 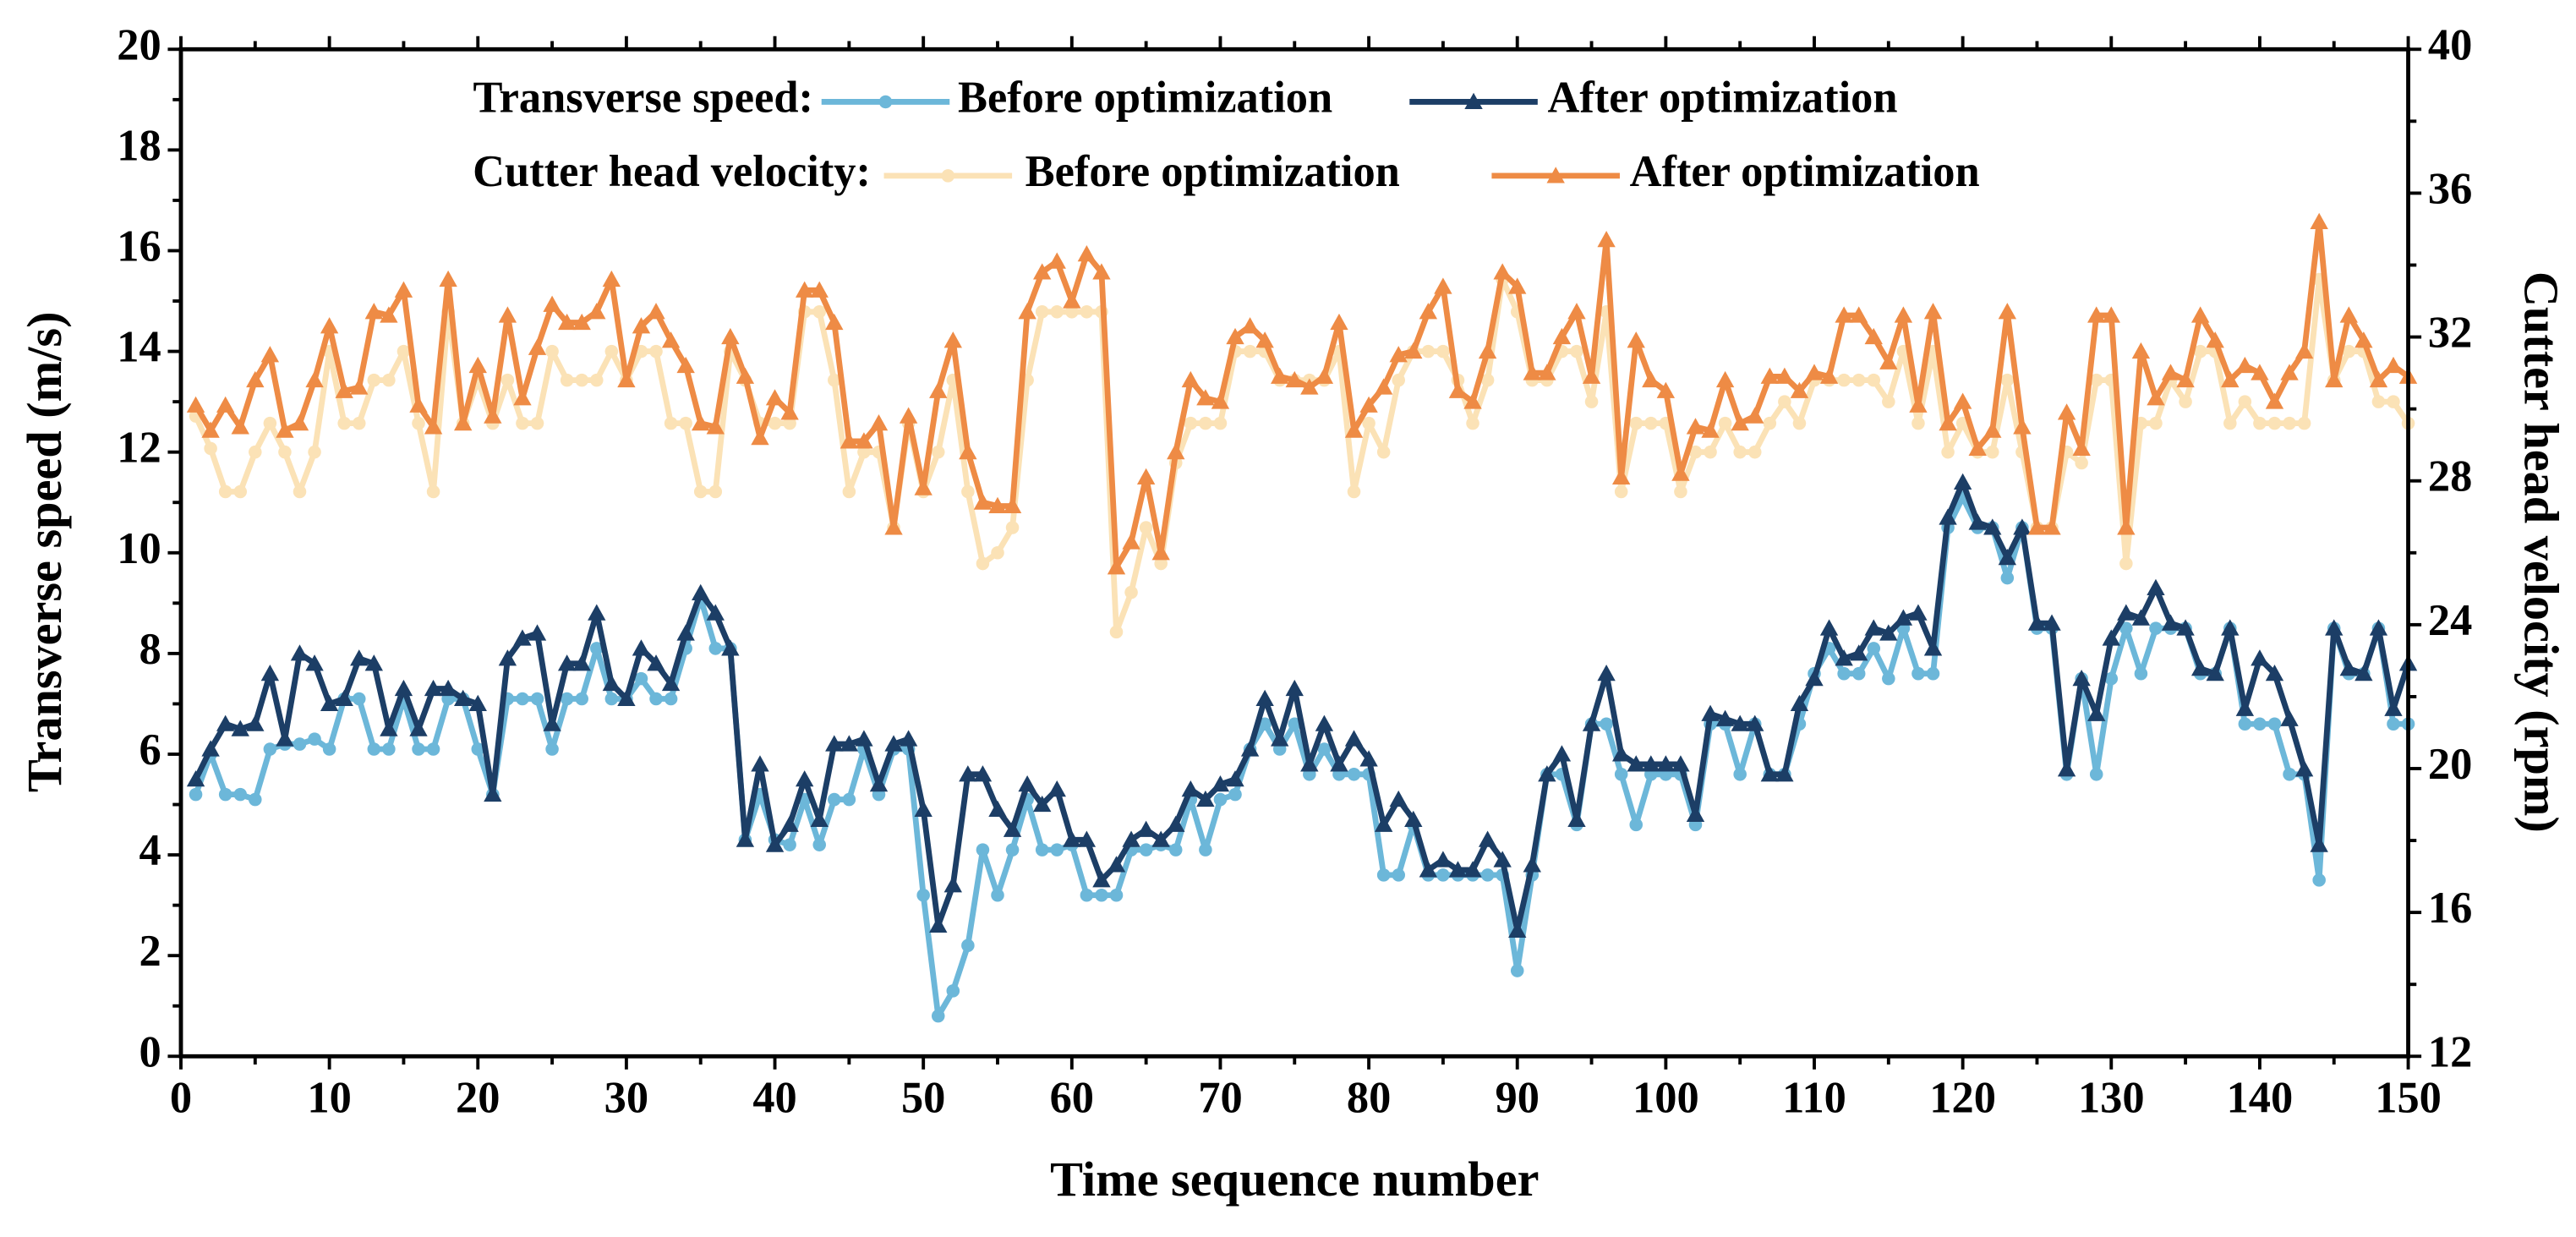 I want to click on legend-label: After optimization, so click(x=1805, y=171).